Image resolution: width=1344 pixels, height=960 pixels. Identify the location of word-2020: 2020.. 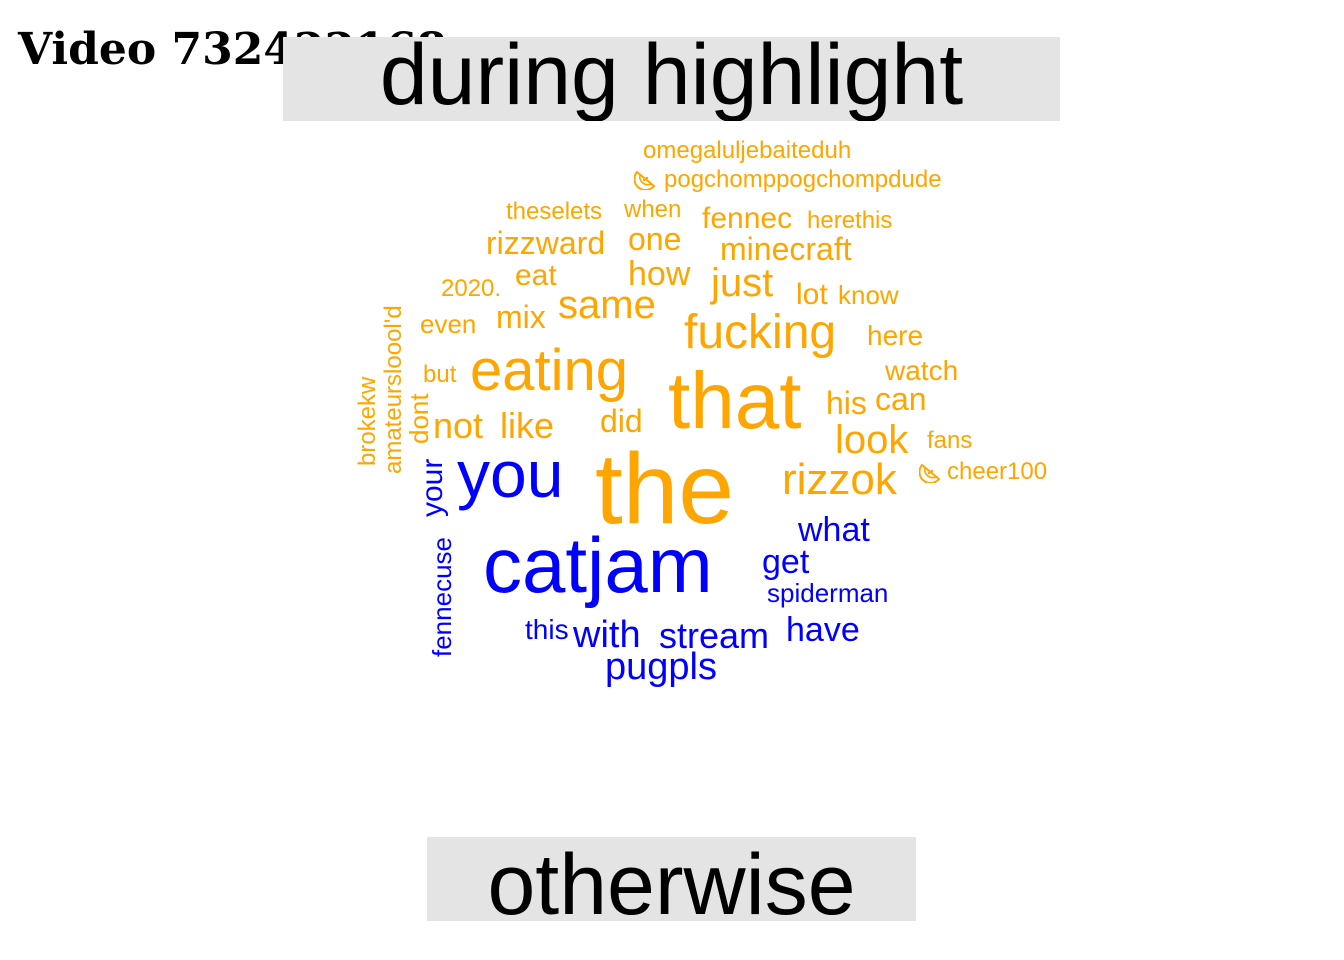
(471, 288).